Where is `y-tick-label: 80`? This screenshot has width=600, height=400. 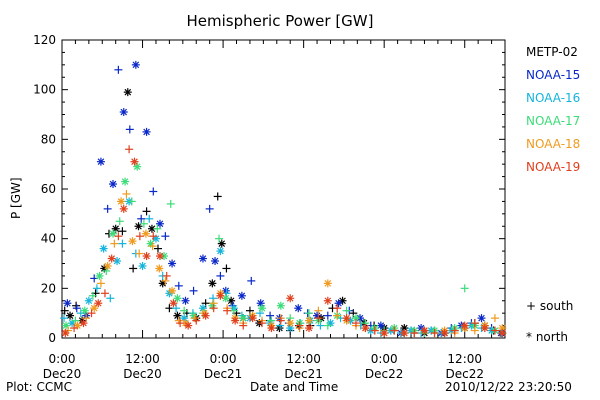
y-tick-label: 80 is located at coordinates (48, 139).